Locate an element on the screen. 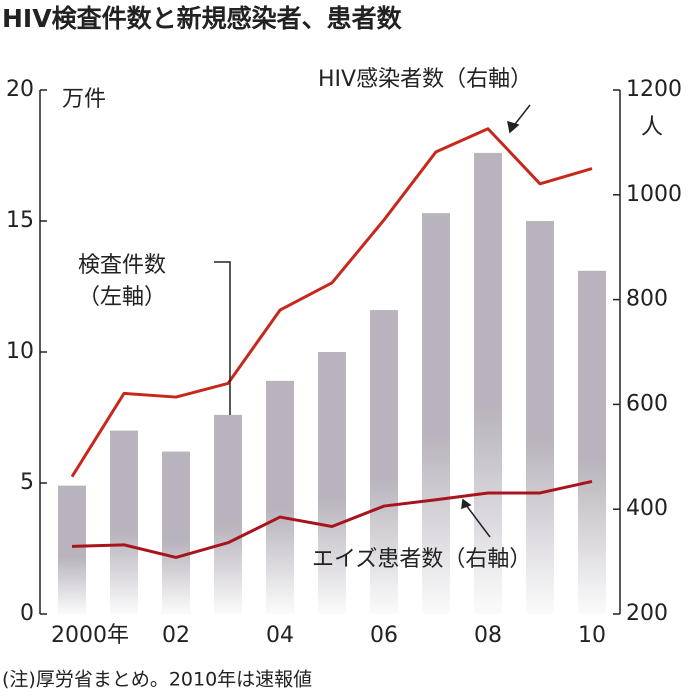 The height and width of the screenshot is (698, 698). series-label: HIV感染者数（右軸） is located at coordinates (425, 79).